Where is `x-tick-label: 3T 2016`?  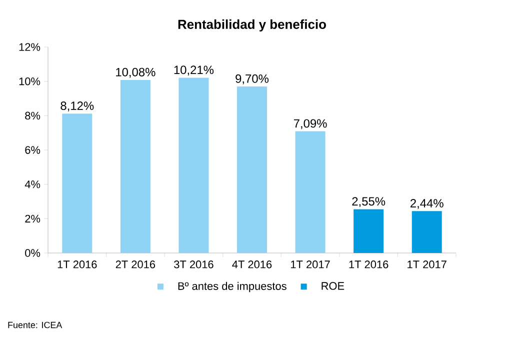
x-tick-label: 3T 2016 is located at coordinates (194, 264).